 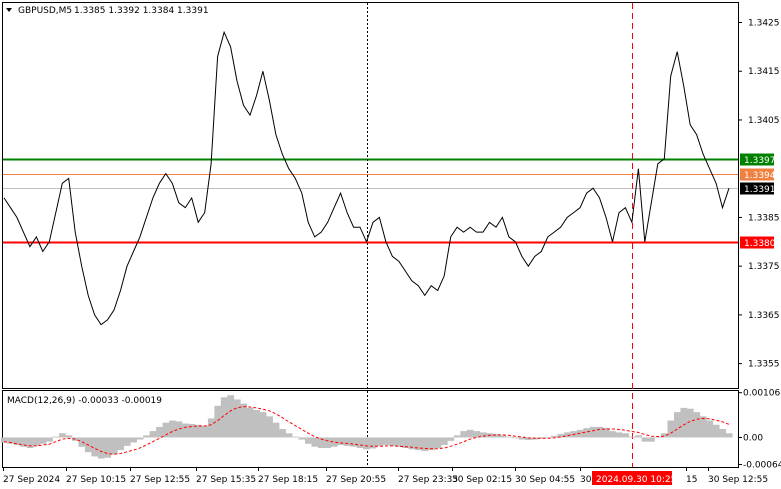 What do you see at coordinates (738, 480) in the screenshot?
I see `time-tick-label: 30 Sep 12:55` at bounding box center [738, 480].